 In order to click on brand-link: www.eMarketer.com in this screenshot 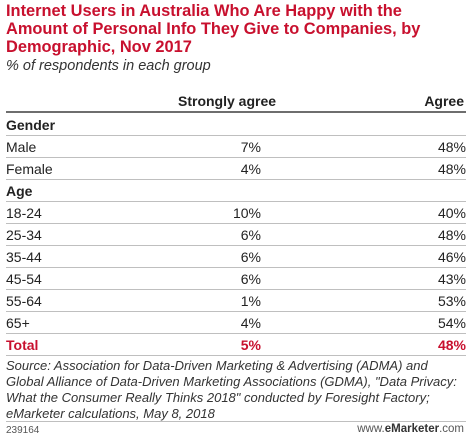, I will do `click(410, 429)`.